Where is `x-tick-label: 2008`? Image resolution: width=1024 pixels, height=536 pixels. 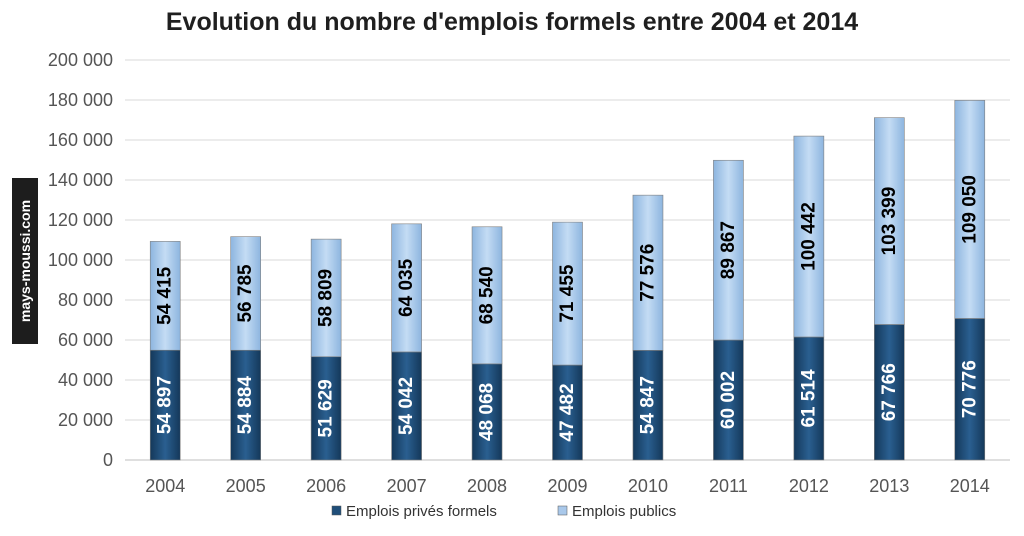
x-tick-label: 2008 is located at coordinates (487, 486).